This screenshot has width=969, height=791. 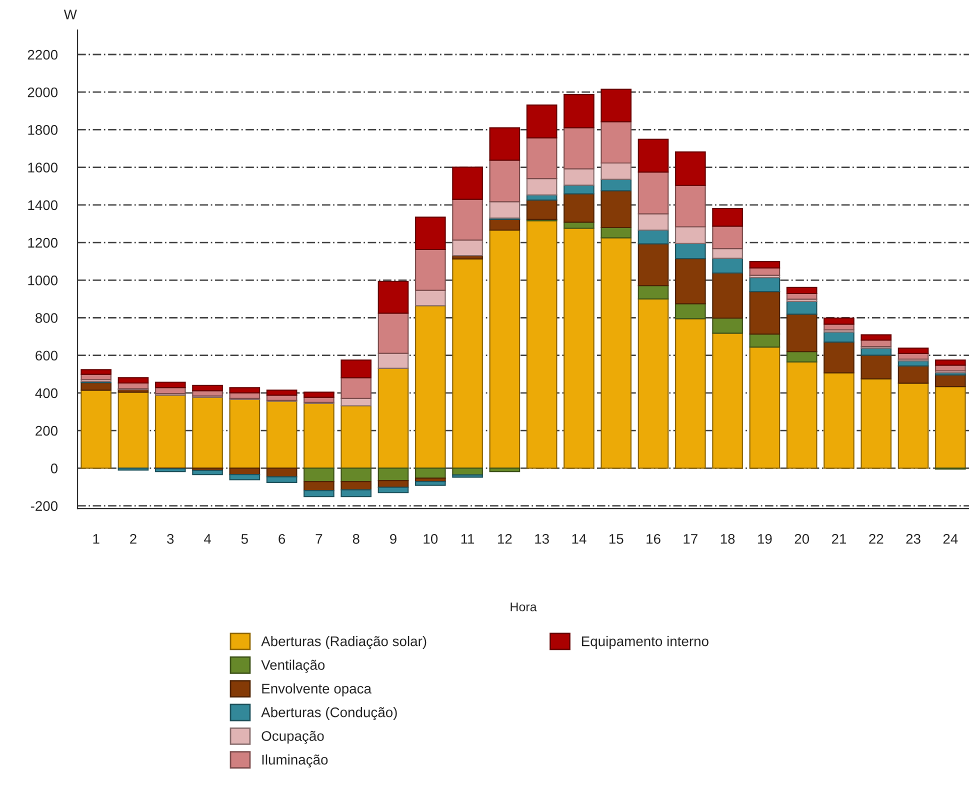 What do you see at coordinates (913, 539) in the screenshot?
I see `x-tick-label: 23` at bounding box center [913, 539].